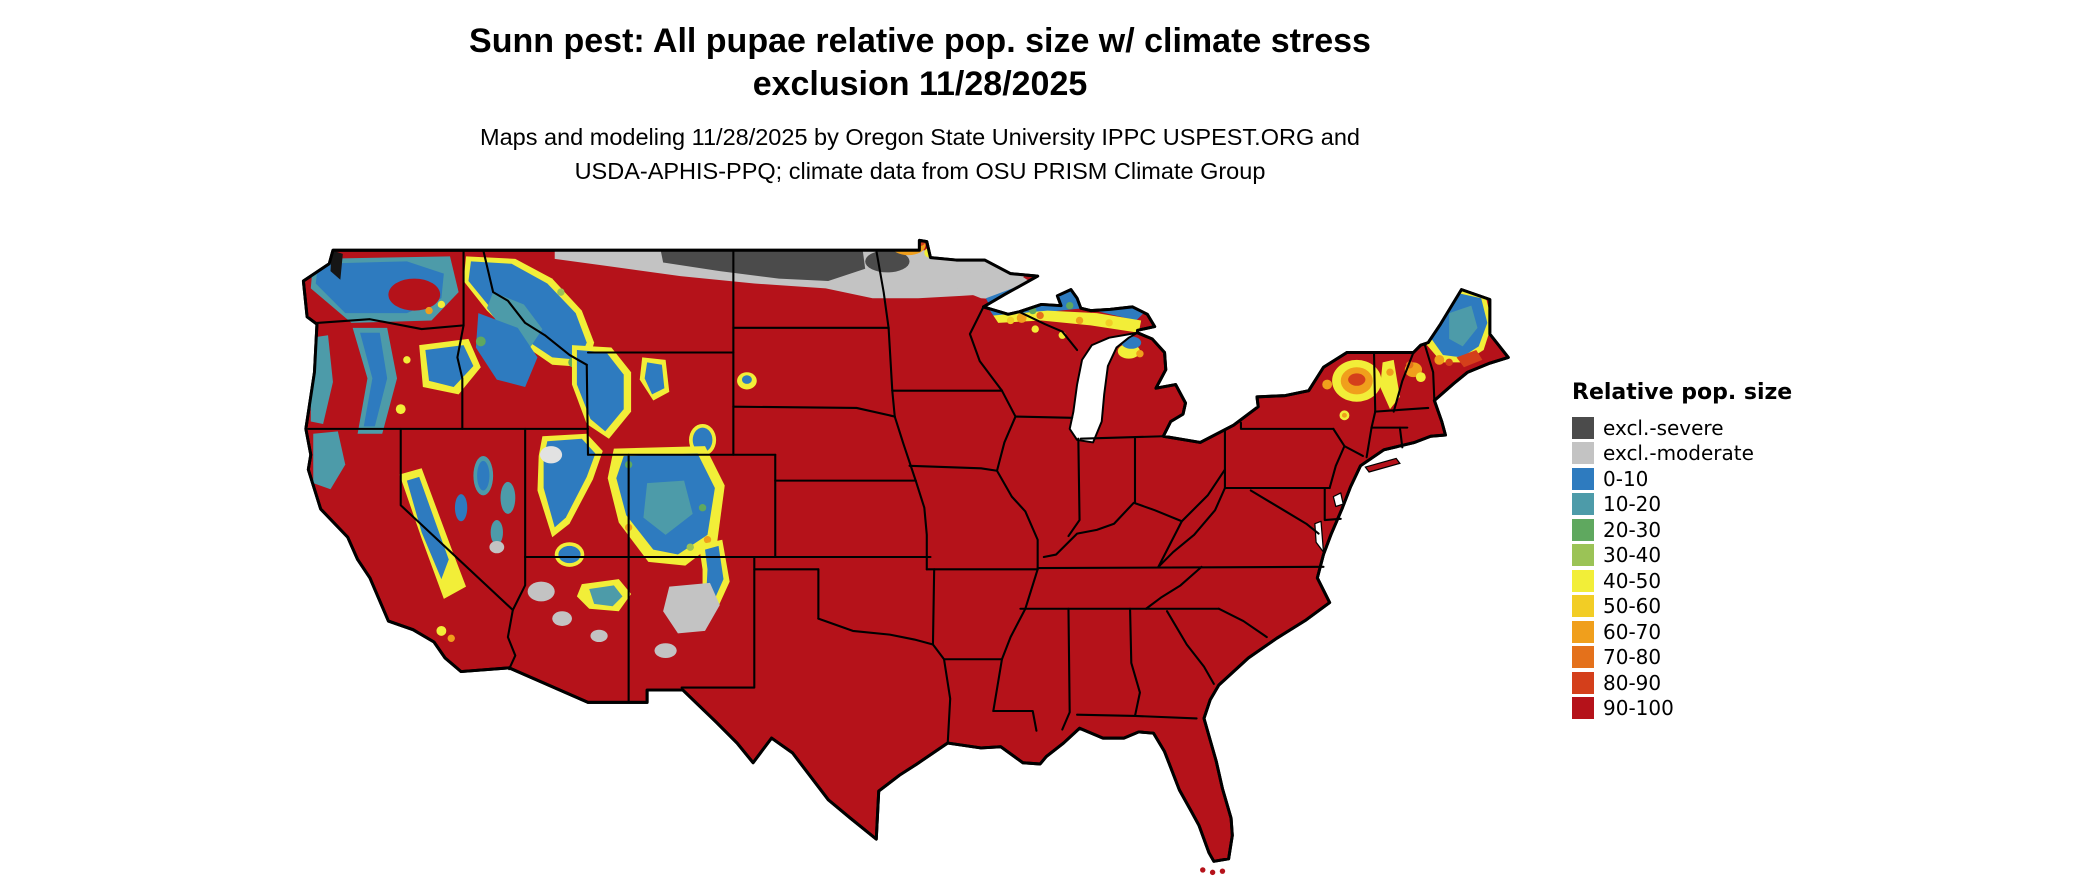 Image resolution: width=2100 pixels, height=892 pixels. What do you see at coordinates (1682, 392) in the screenshot?
I see `legend-title: Relative pop. size` at bounding box center [1682, 392].